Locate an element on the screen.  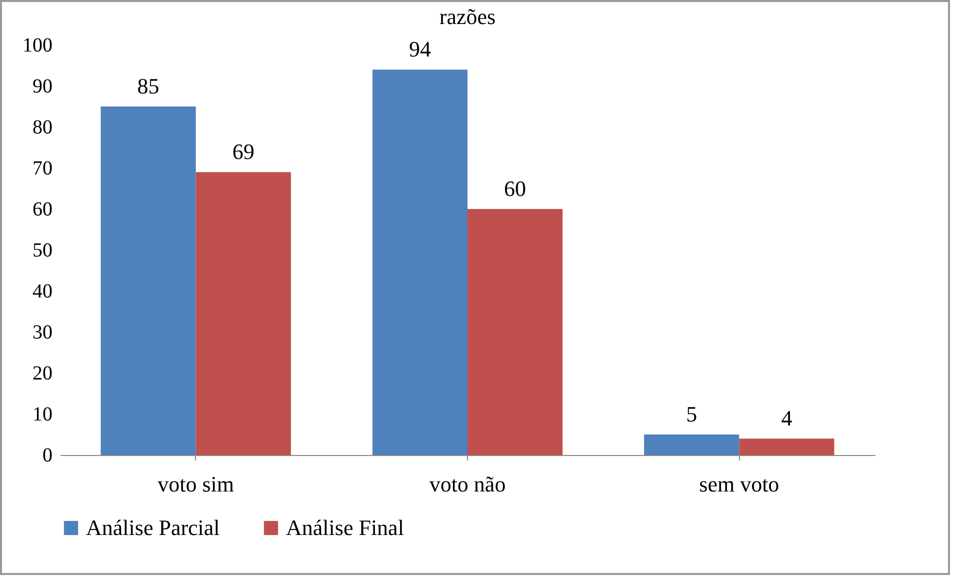
y-tick-label: 20 is located at coordinates (42, 373).